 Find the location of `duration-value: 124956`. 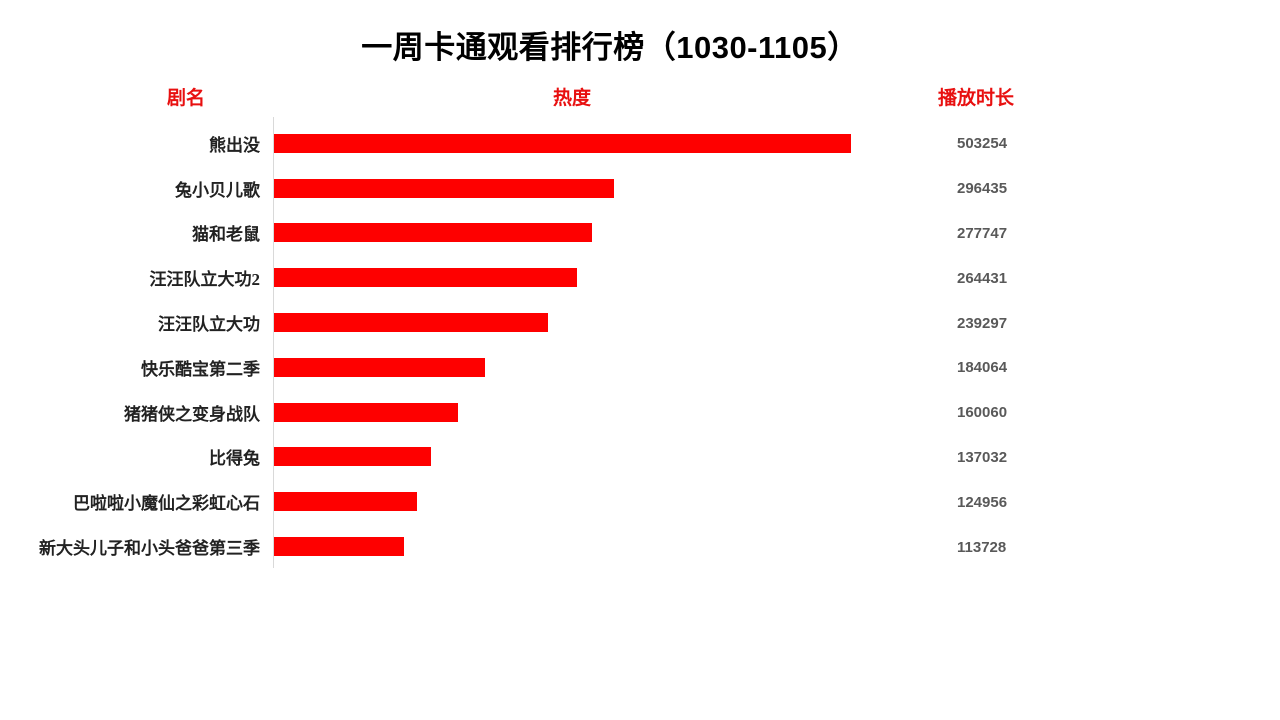

duration-value: 124956 is located at coordinates (982, 502).